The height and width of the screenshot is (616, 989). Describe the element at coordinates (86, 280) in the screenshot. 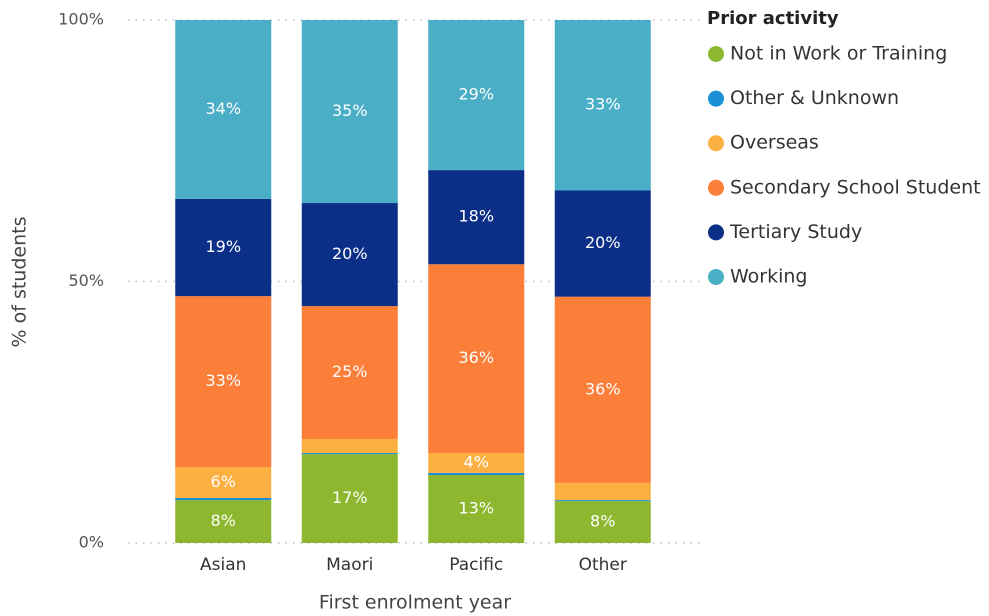

I see `y-tick-label: 50%` at that location.